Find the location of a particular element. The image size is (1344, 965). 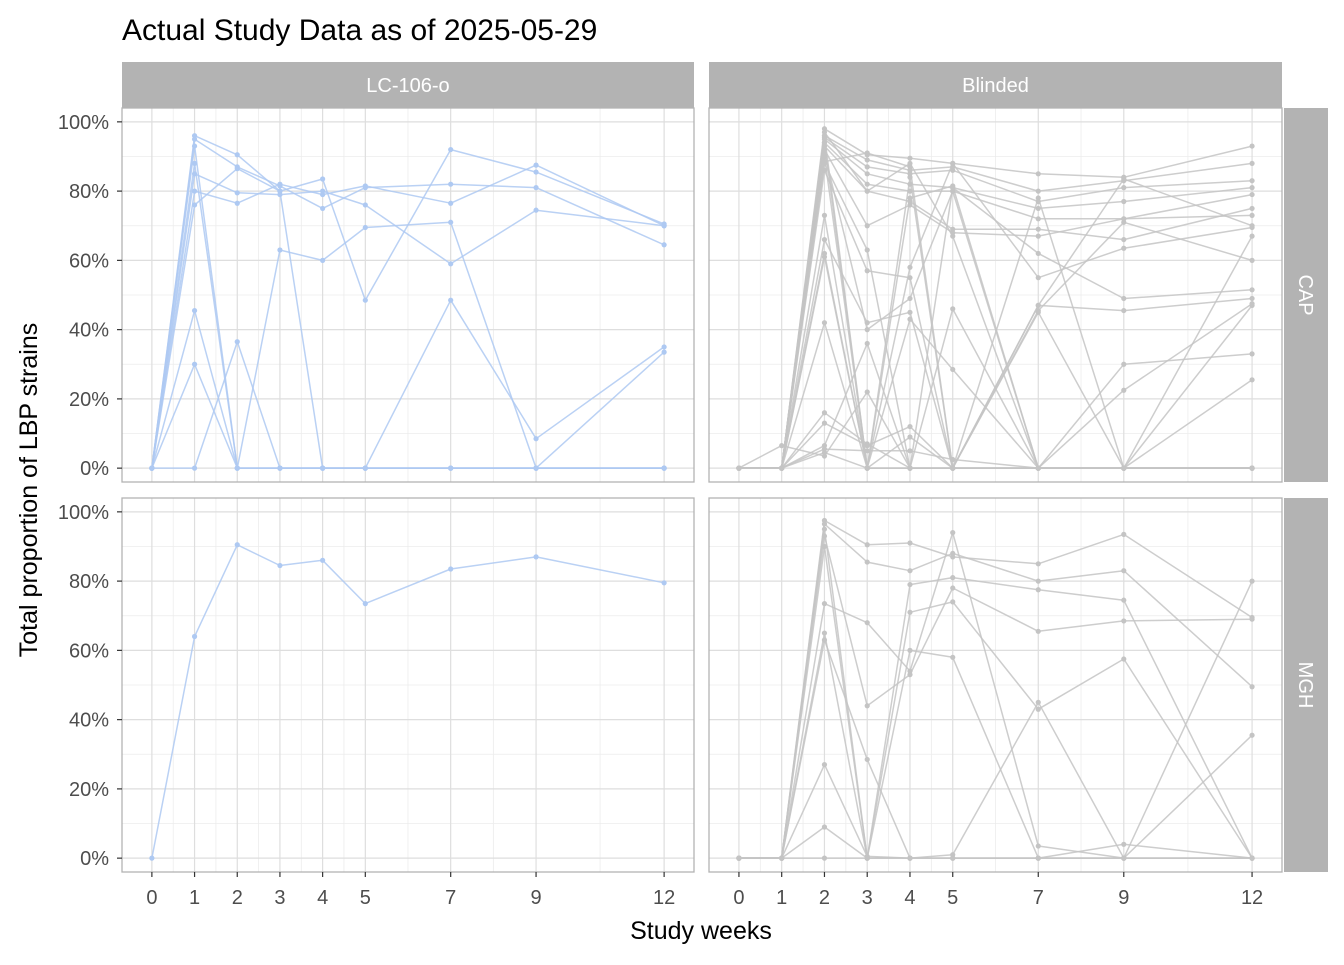

x-tick-label: 12 is located at coordinates (664, 898).